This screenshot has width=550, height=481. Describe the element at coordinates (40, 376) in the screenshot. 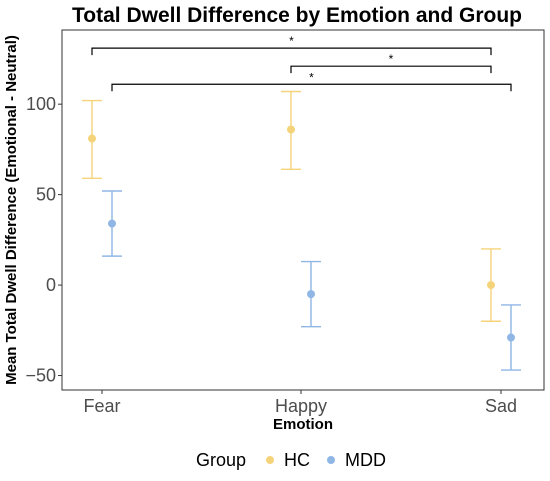

I see `y-tick-label: −50` at that location.